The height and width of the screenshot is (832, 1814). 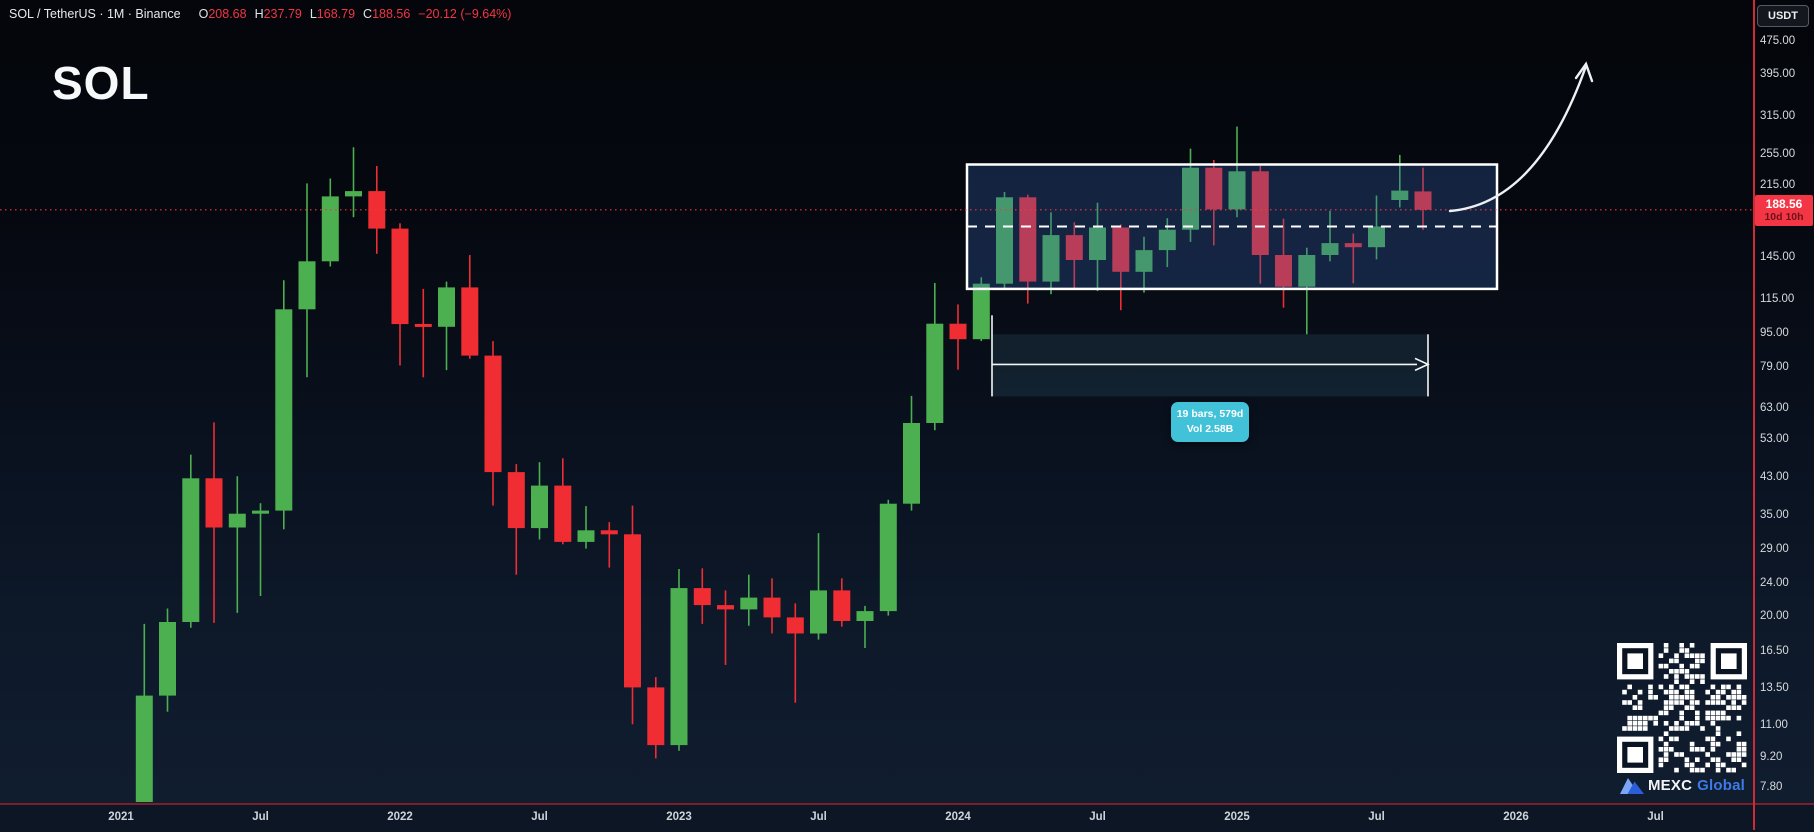 What do you see at coordinates (313, 14) in the screenshot?
I see `ohlc-label-L: L` at bounding box center [313, 14].